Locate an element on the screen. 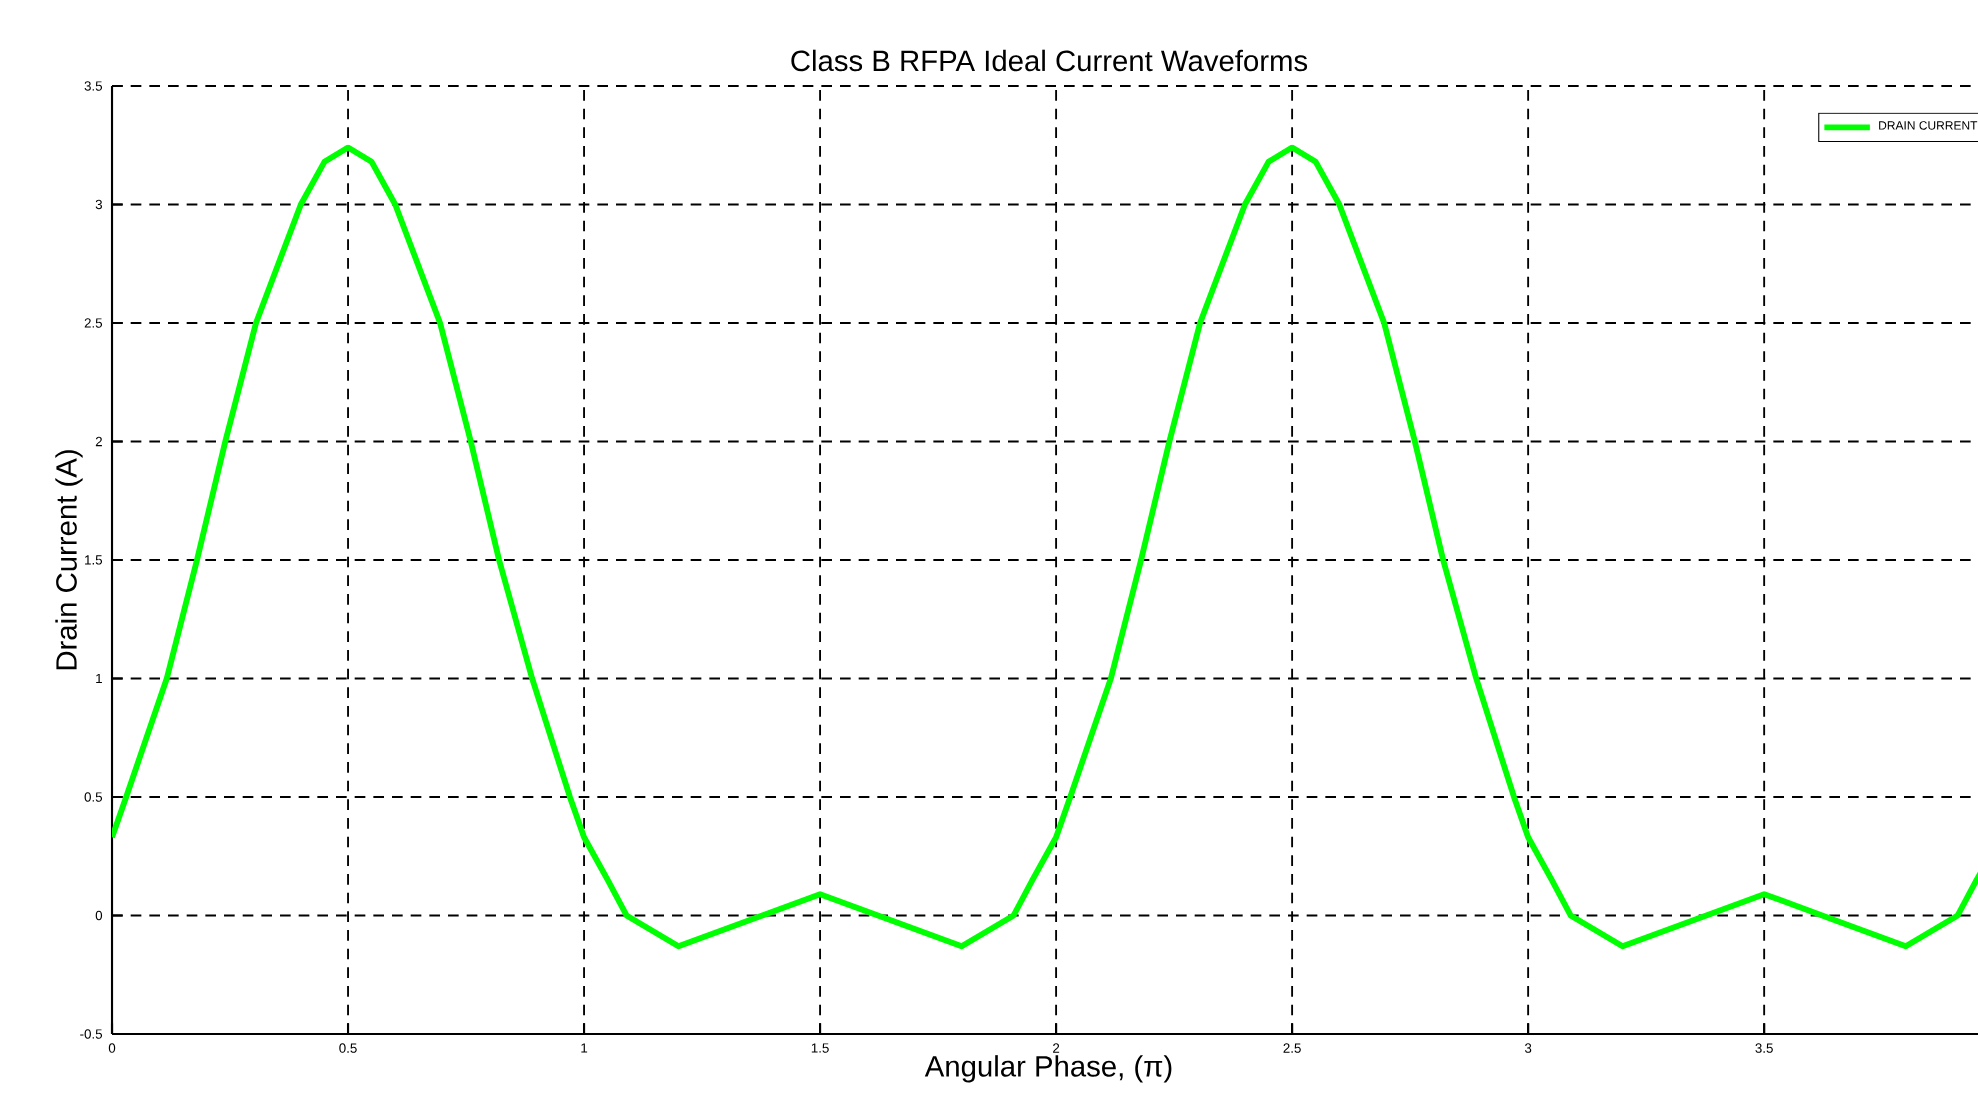  chart-title: Class B RFPA Ideal Current Waveforms is located at coordinates (1049, 60).